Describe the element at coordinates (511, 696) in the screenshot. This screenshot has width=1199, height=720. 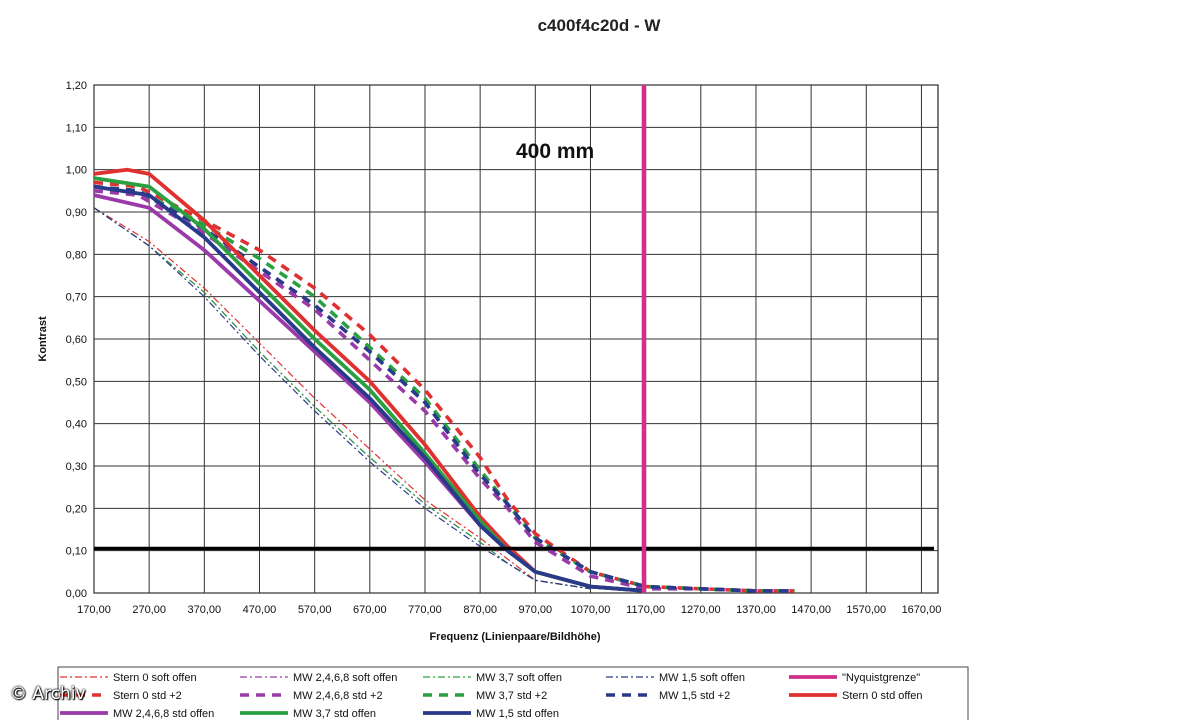
I see `legend-label: MW 3,7 std +2` at that location.